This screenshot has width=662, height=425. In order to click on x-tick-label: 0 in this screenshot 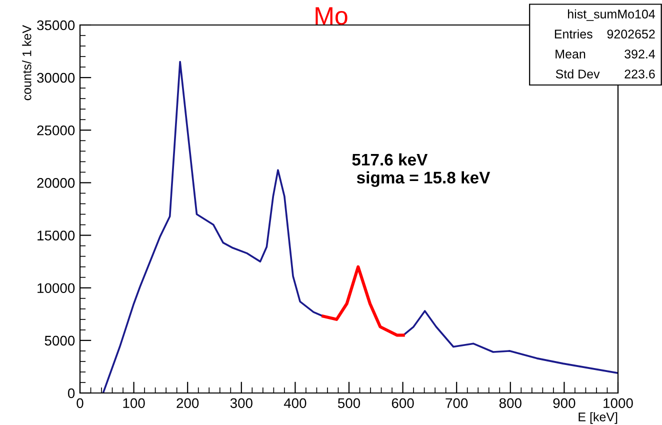, I will do `click(80, 403)`.